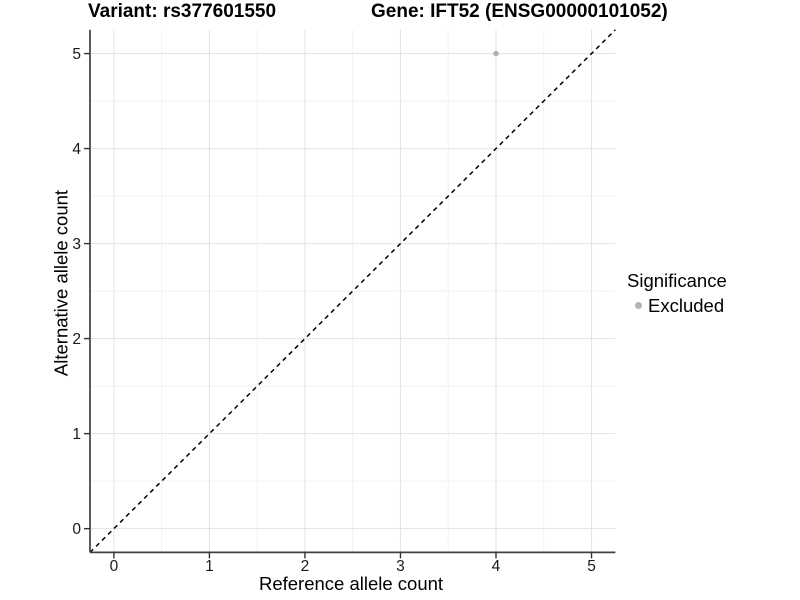 The height and width of the screenshot is (600, 800). What do you see at coordinates (76, 529) in the screenshot?
I see `y-tick-label: 0` at bounding box center [76, 529].